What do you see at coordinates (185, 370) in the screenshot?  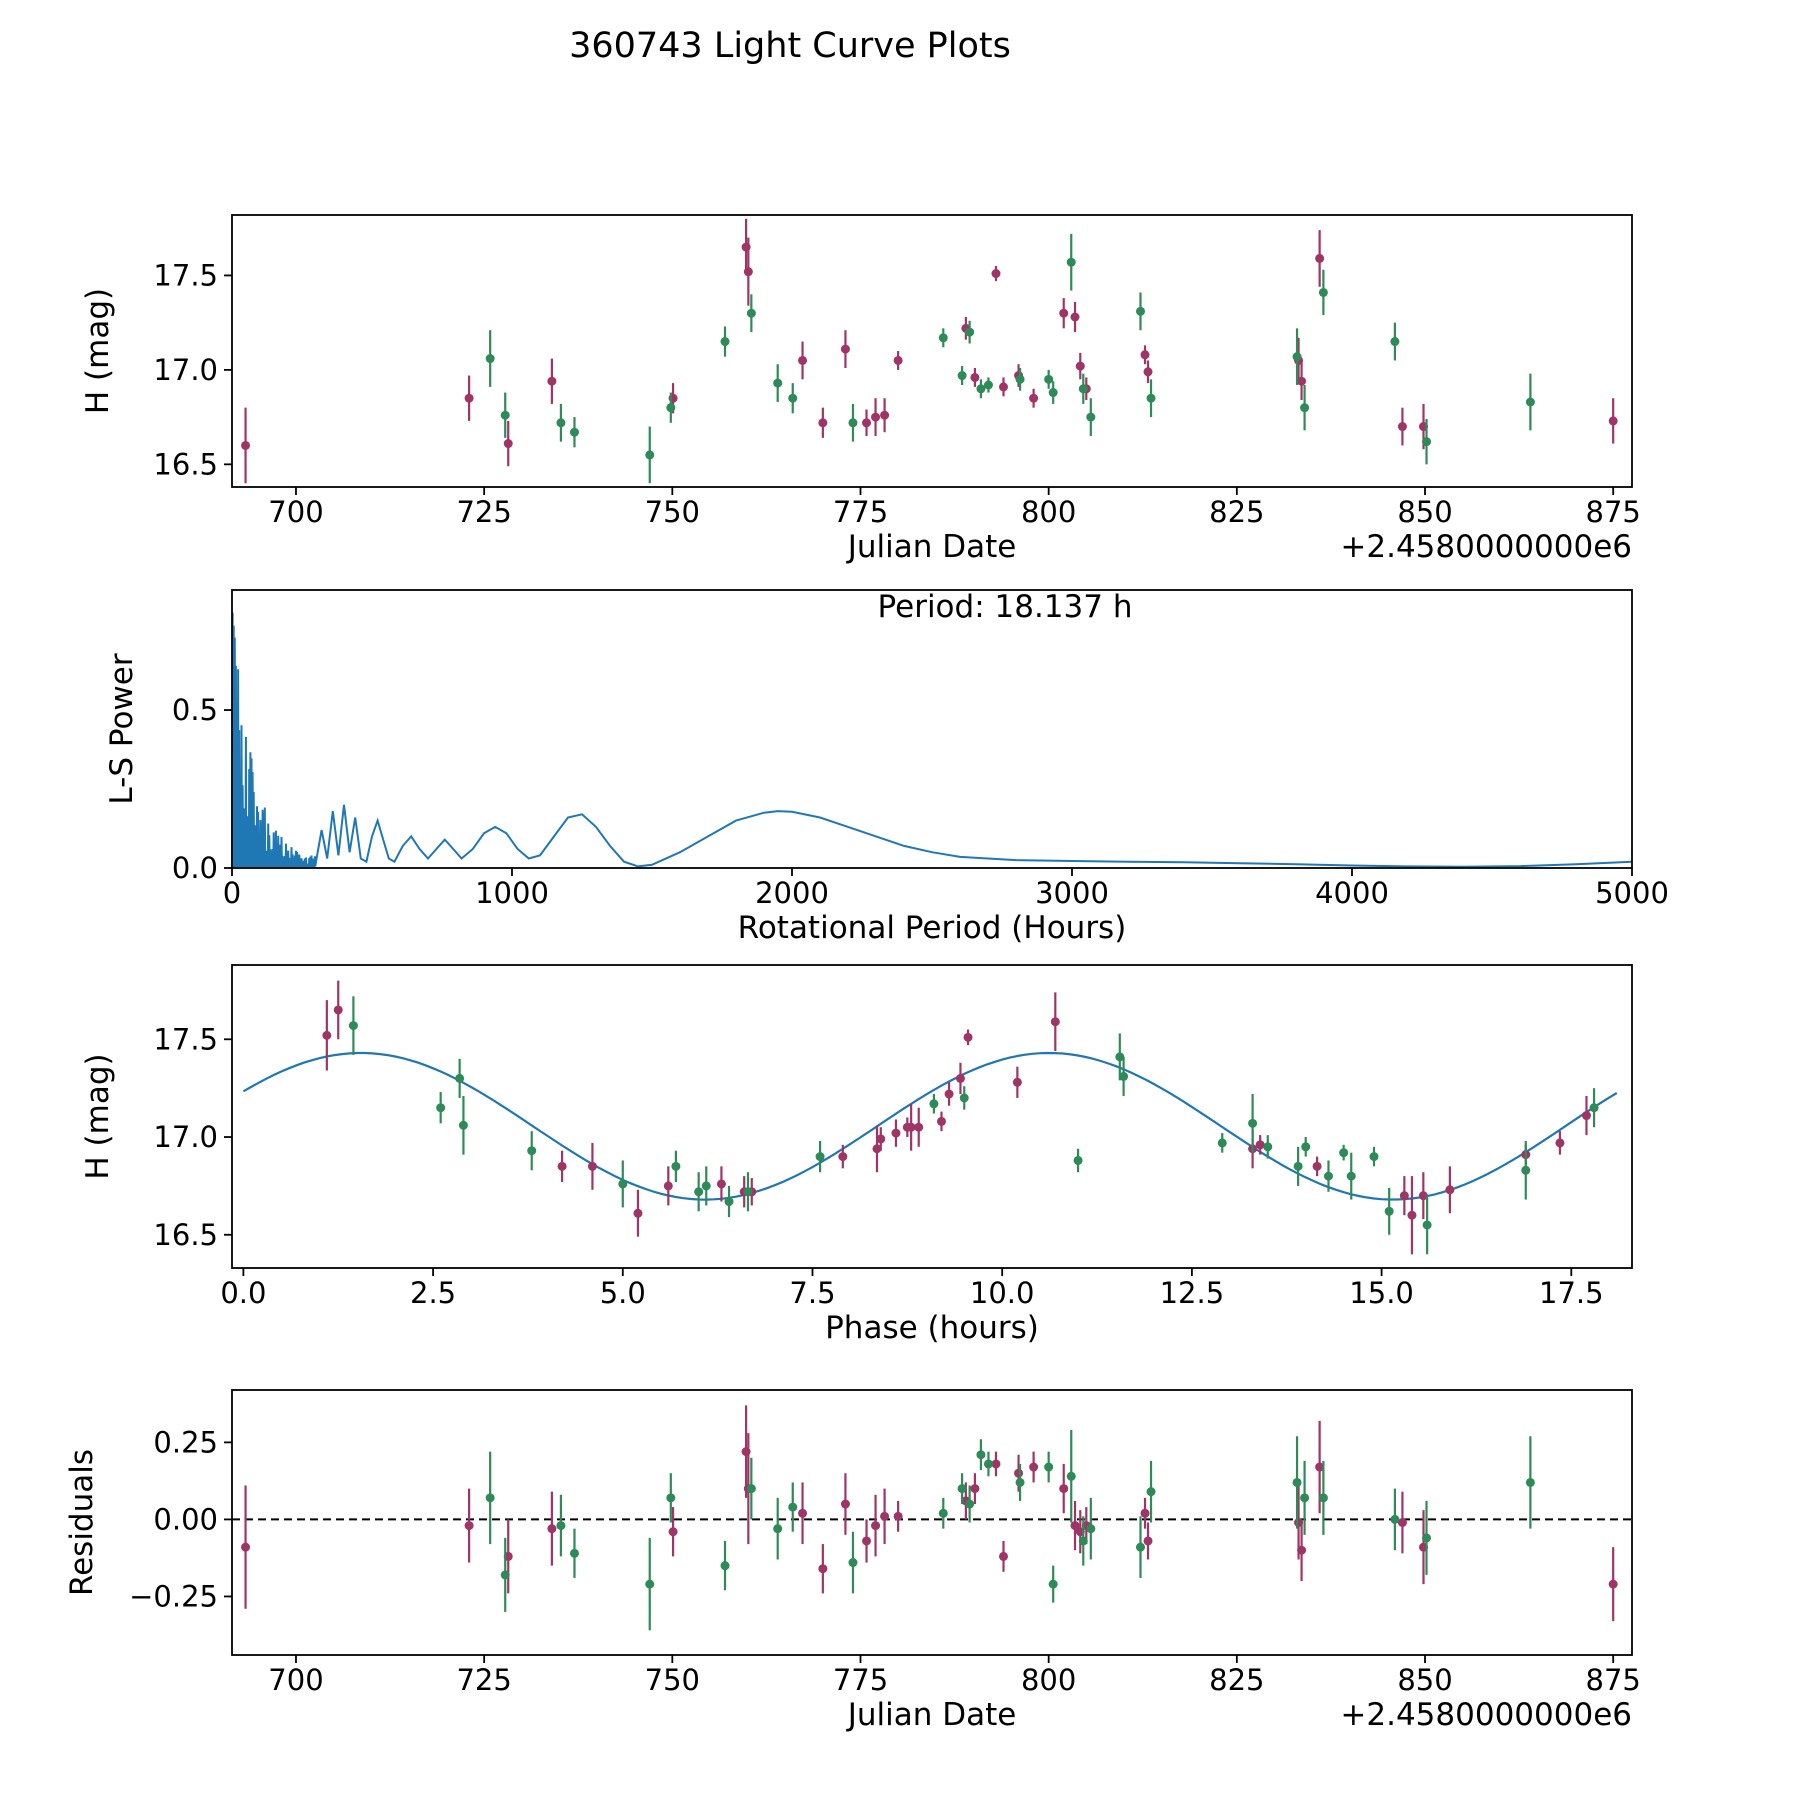 I see `y-tick-label: 17.0` at bounding box center [185, 370].